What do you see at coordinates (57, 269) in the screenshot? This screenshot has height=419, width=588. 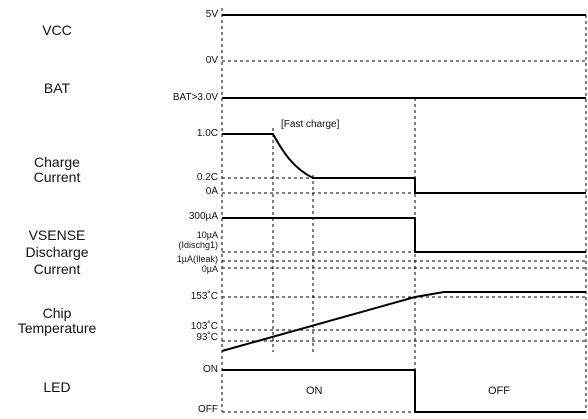 I see `signal-discharge-line3: Current` at bounding box center [57, 269].